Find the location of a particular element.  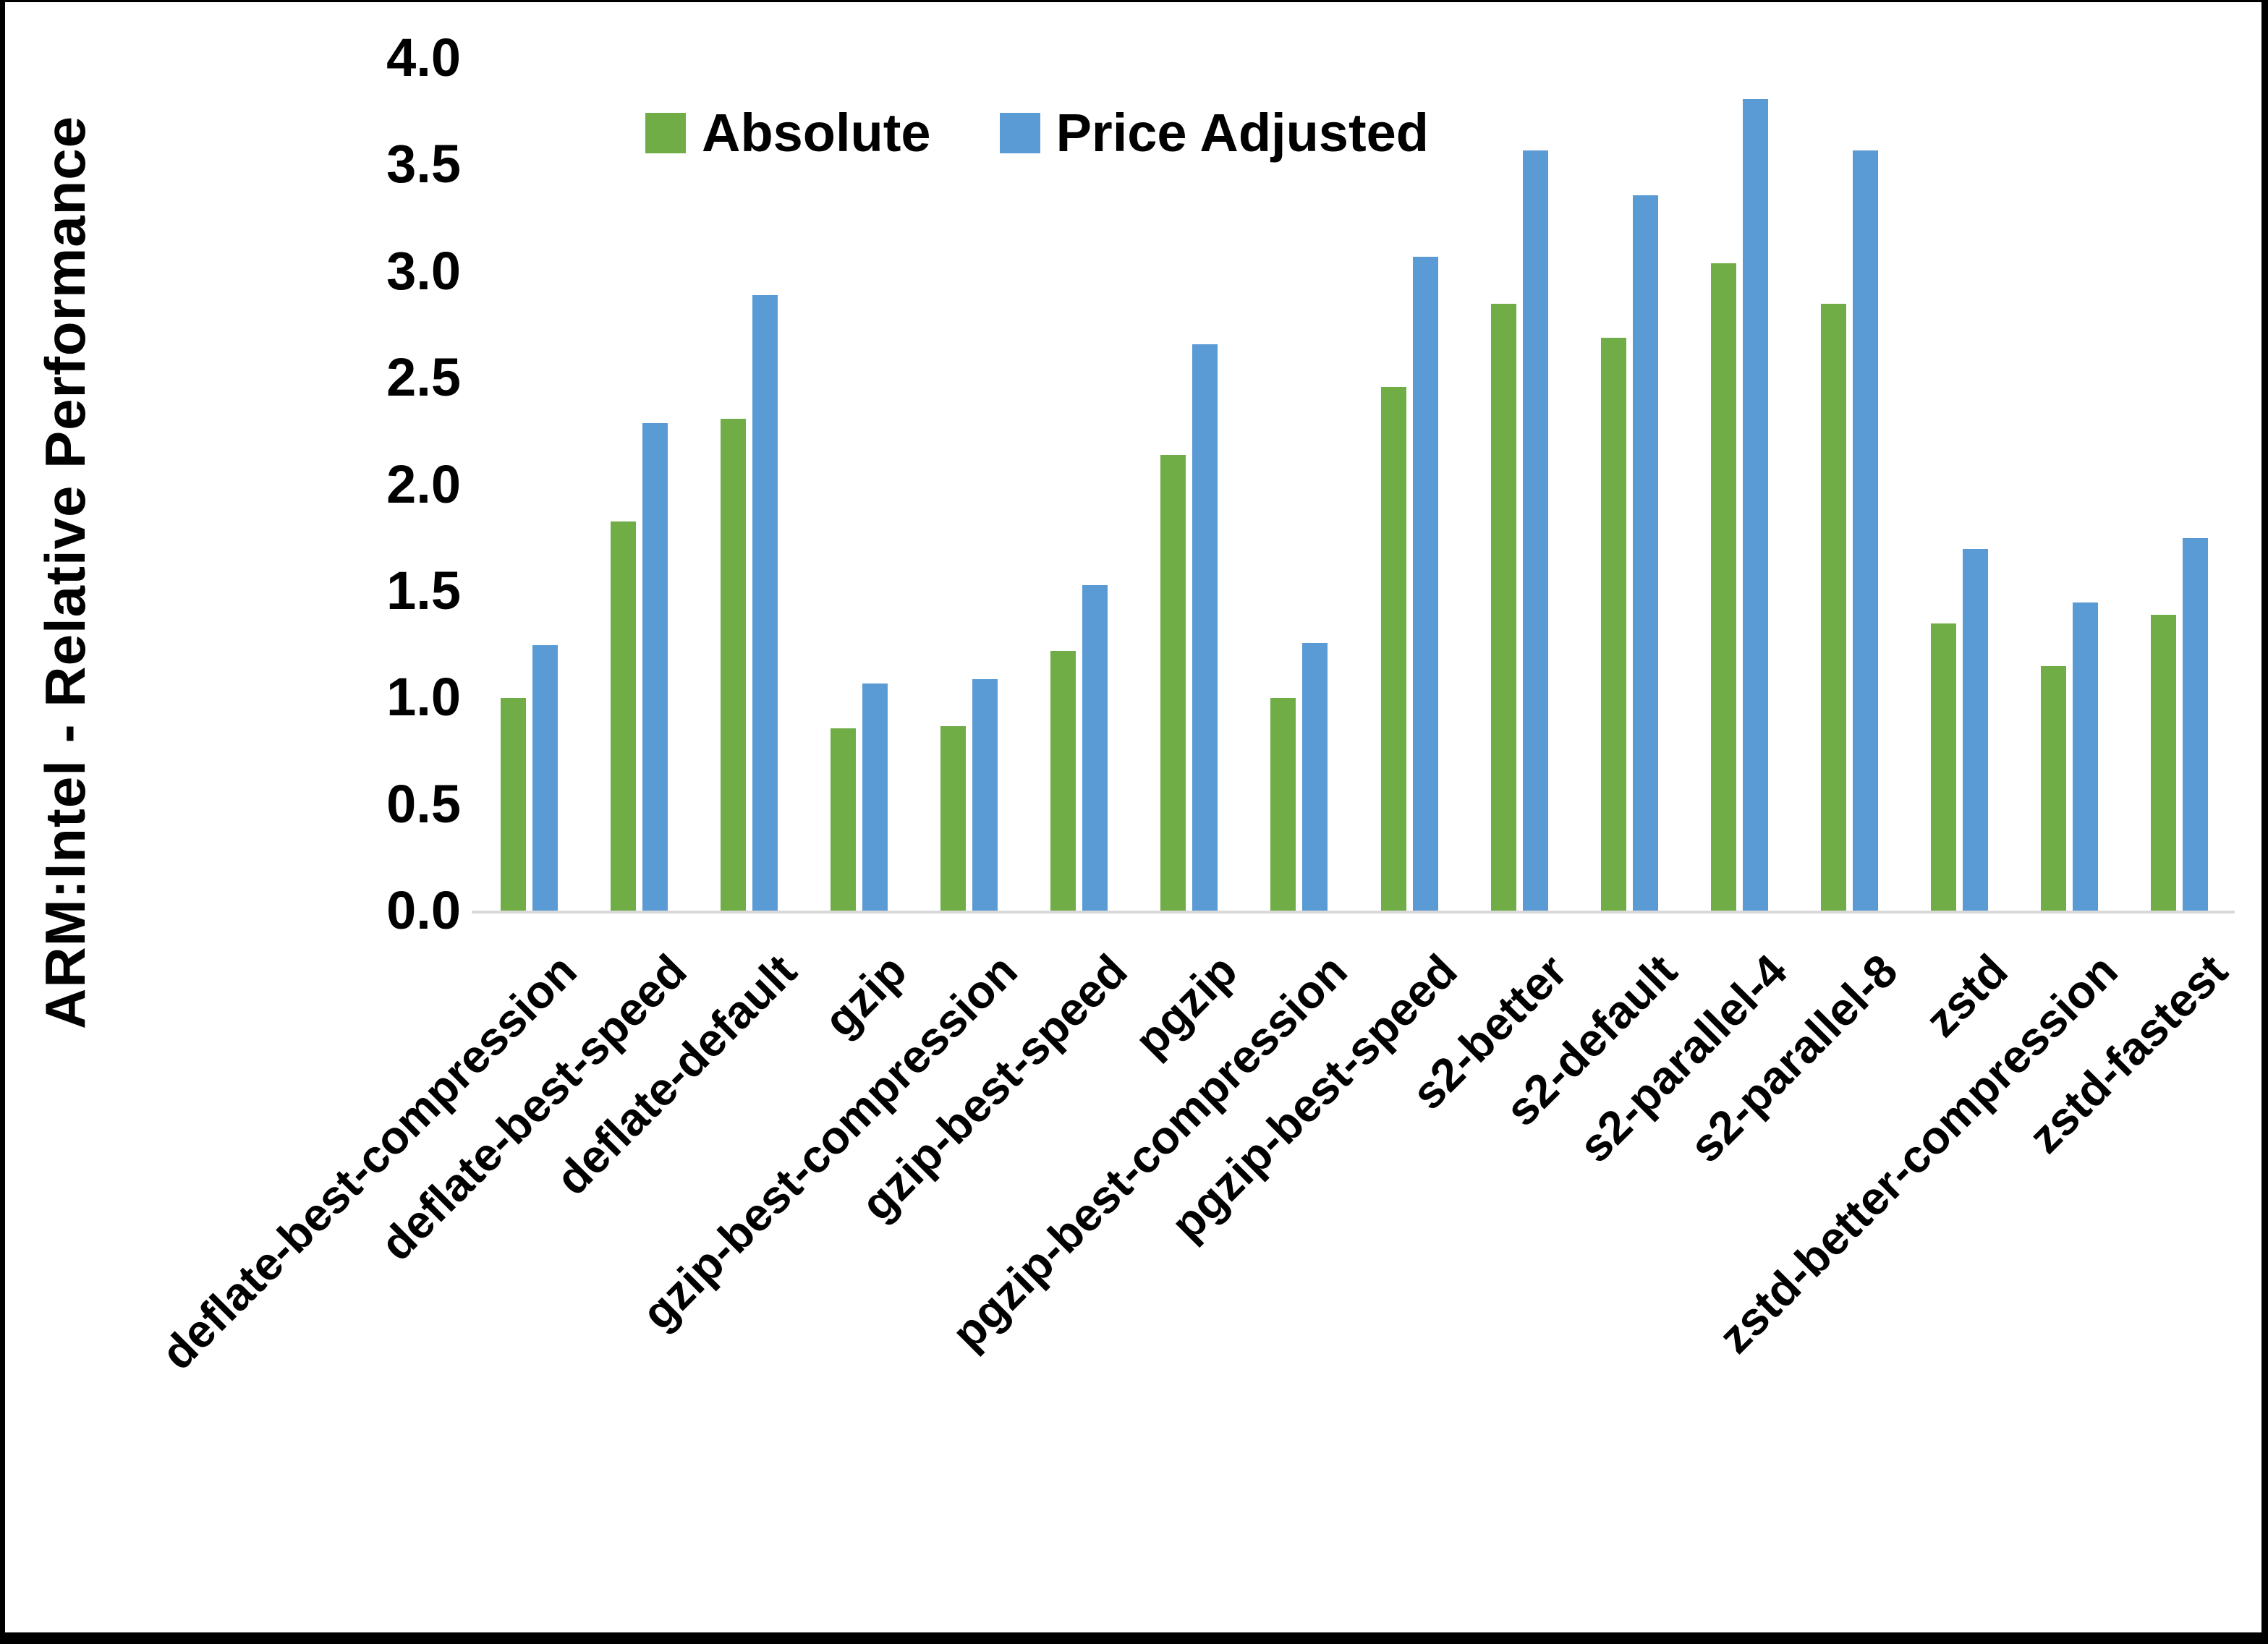

x-axis-line is located at coordinates (1353, 912).